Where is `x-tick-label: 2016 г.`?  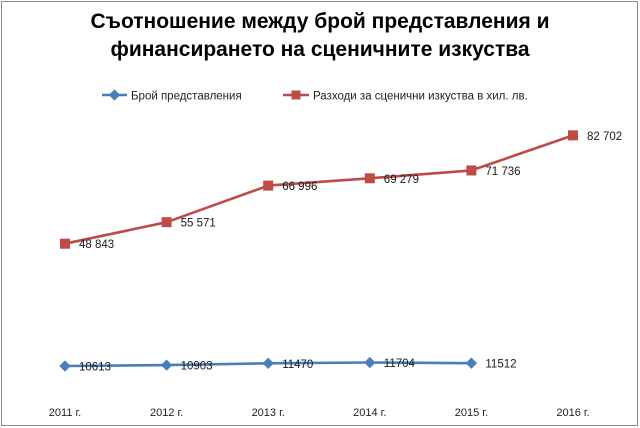 x-tick-label: 2016 г. is located at coordinates (572, 413).